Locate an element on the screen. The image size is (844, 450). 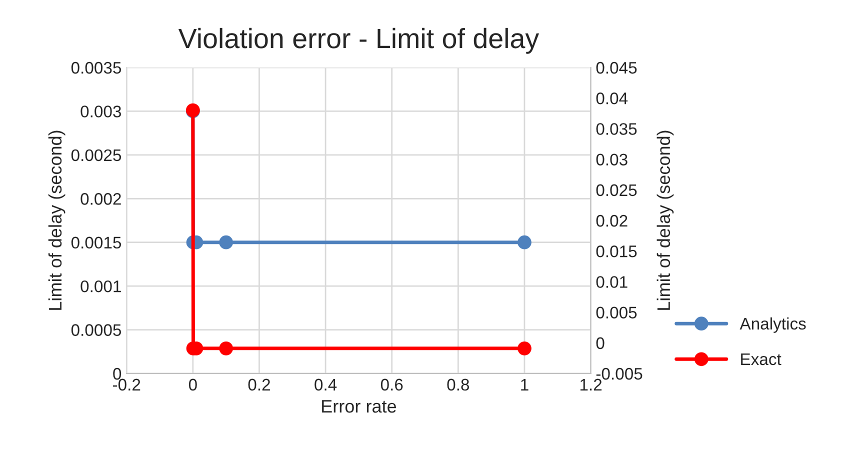
y2-tick-label: 0.02 is located at coordinates (612, 220).